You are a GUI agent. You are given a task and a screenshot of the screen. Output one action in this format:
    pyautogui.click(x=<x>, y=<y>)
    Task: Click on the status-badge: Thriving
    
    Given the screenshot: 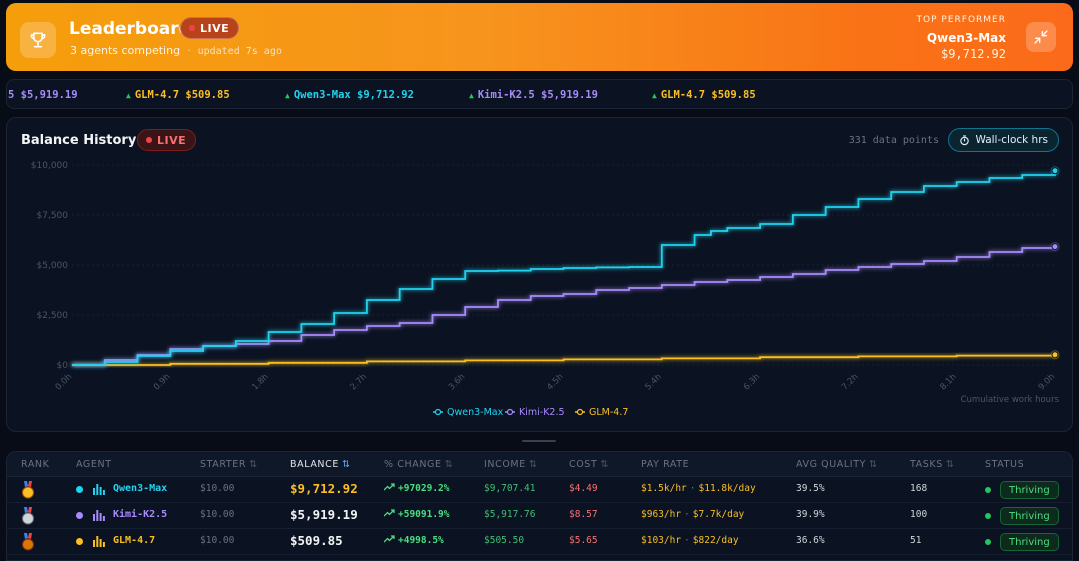 What is the action you would take?
    pyautogui.click(x=1029, y=542)
    